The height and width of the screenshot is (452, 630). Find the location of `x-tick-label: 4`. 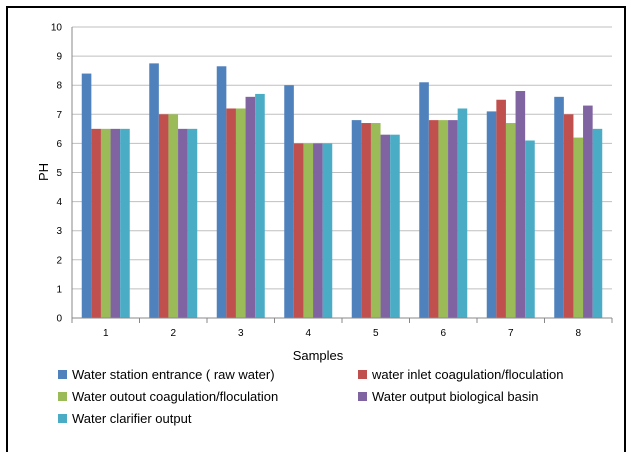

x-tick-label: 4 is located at coordinates (308, 333).